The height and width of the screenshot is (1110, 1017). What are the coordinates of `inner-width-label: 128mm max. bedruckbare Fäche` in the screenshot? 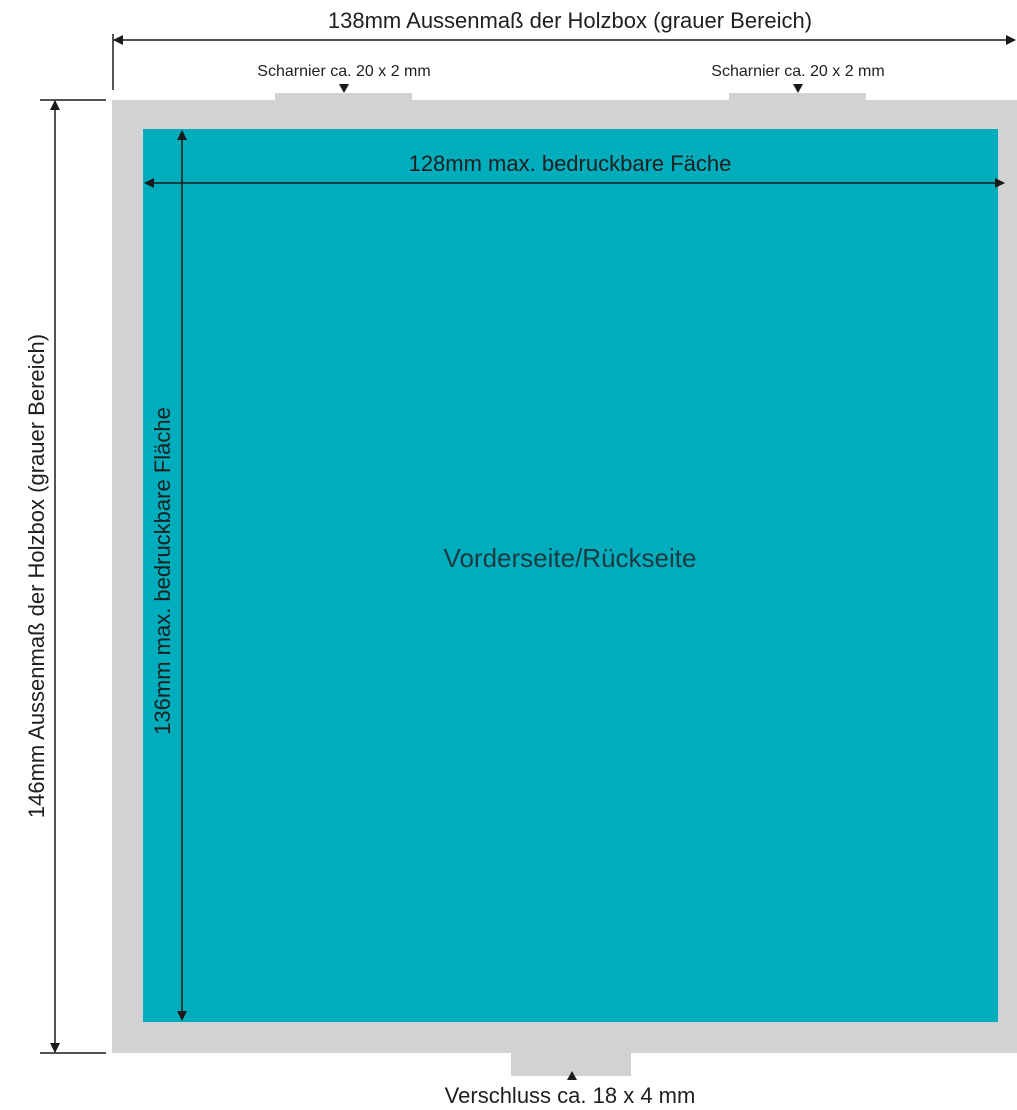 It's located at (570, 163).